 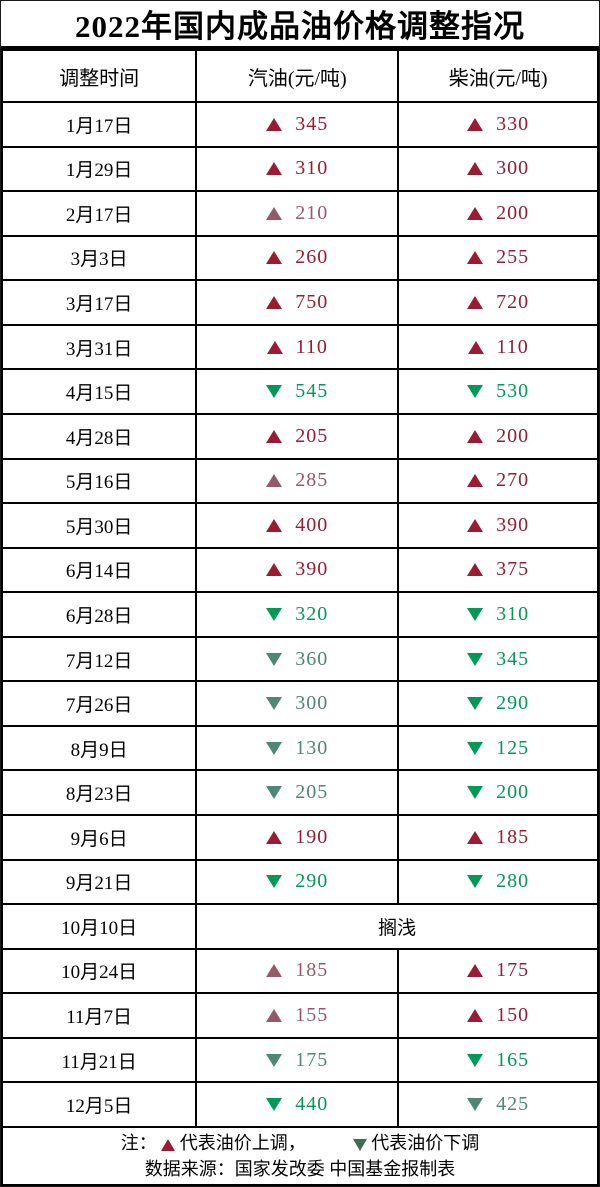 I want to click on date-cell: 3月17日, so click(x=99, y=302).